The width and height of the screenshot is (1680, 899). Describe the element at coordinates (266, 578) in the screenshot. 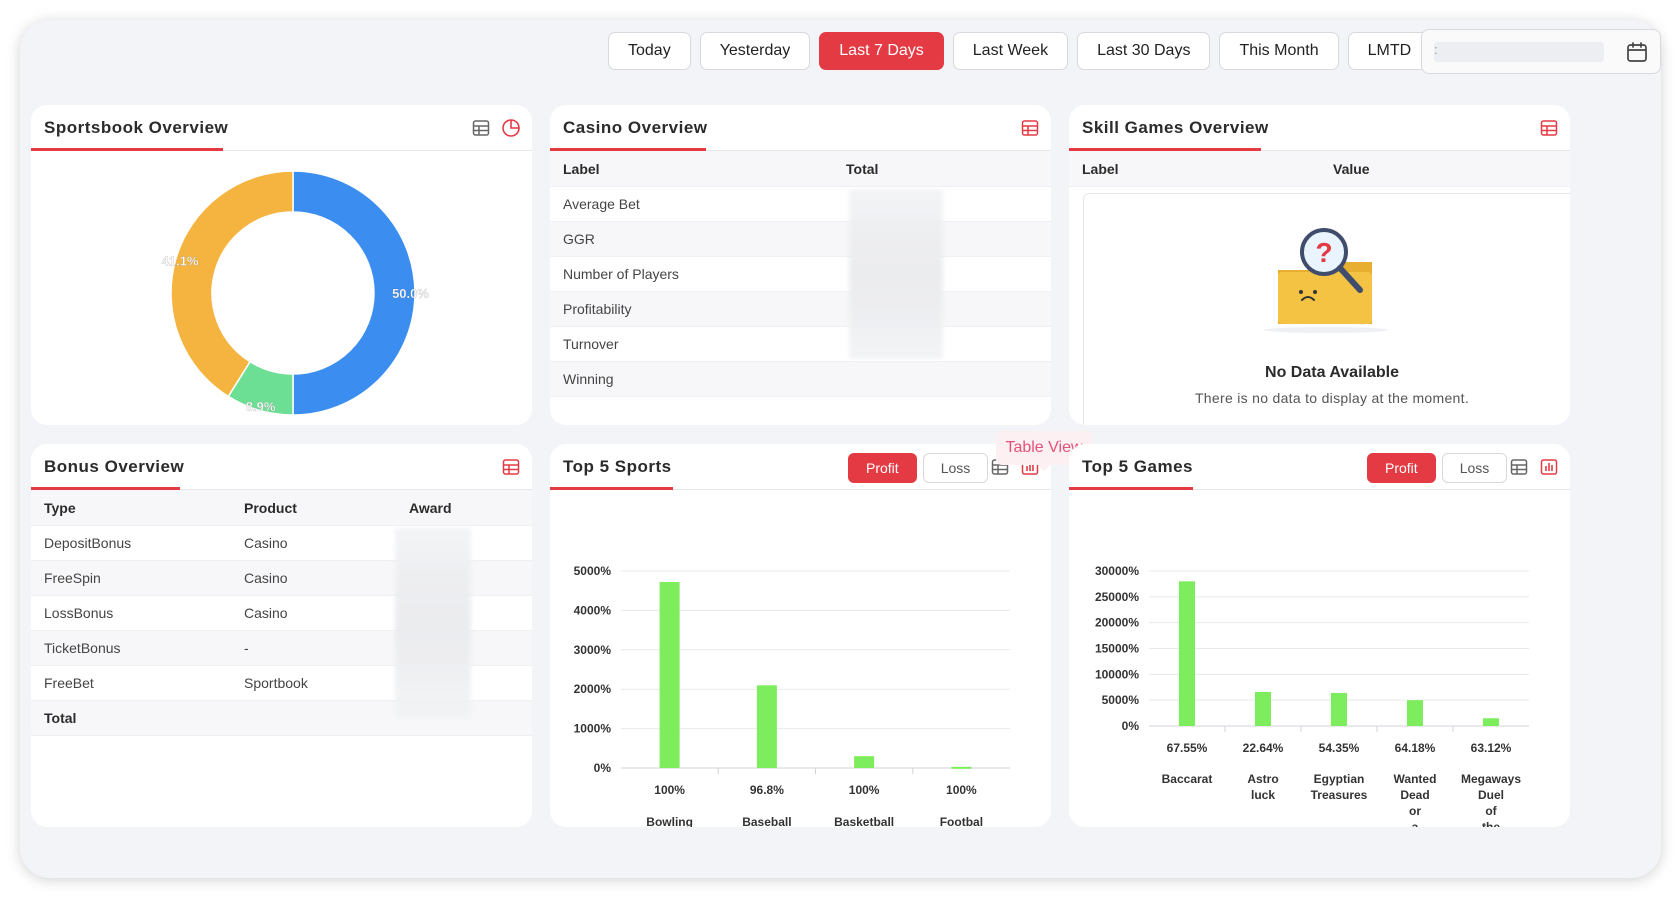

I see `bonus-product: Casino` at that location.